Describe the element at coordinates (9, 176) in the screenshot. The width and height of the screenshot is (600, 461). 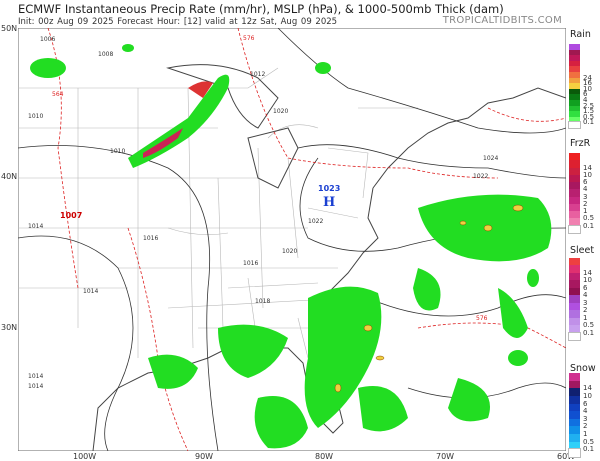
I see `lat-label-40n: 40N` at that location.